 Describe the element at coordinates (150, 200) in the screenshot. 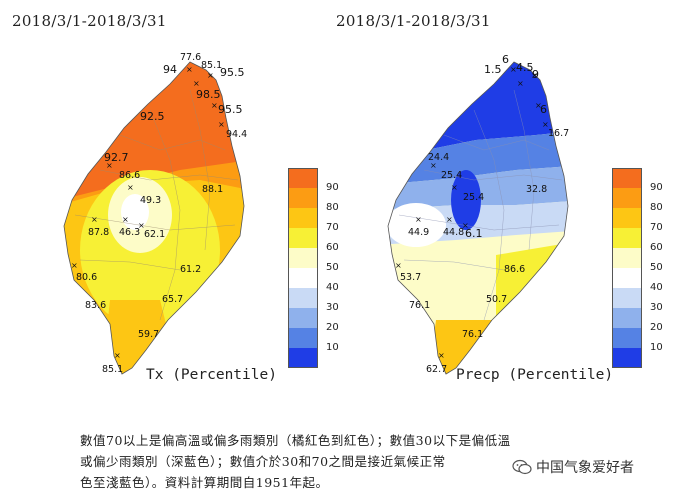

I see `station-value: 49.3` at that location.